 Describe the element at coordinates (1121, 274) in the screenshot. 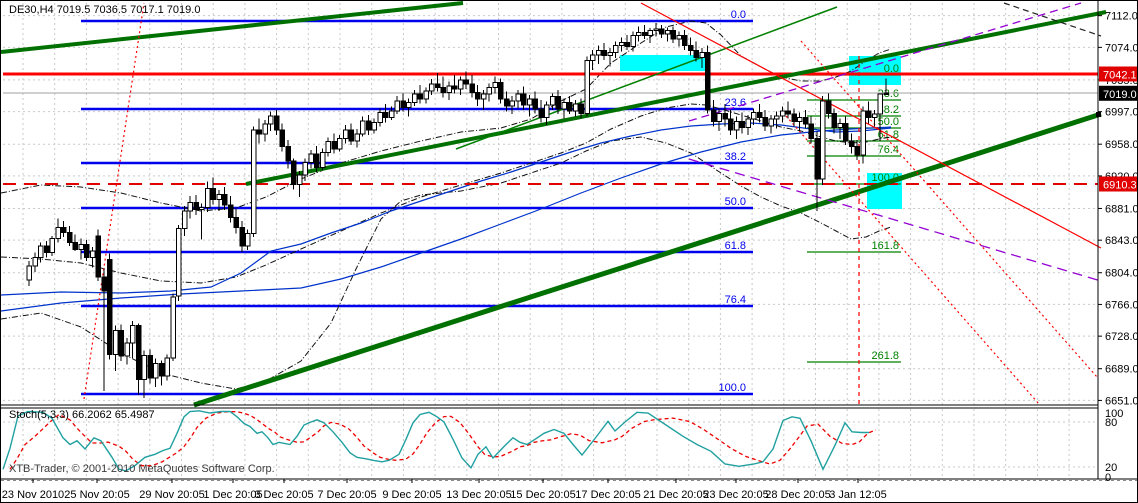

I see `price-tick-label: 6804.0` at that location.